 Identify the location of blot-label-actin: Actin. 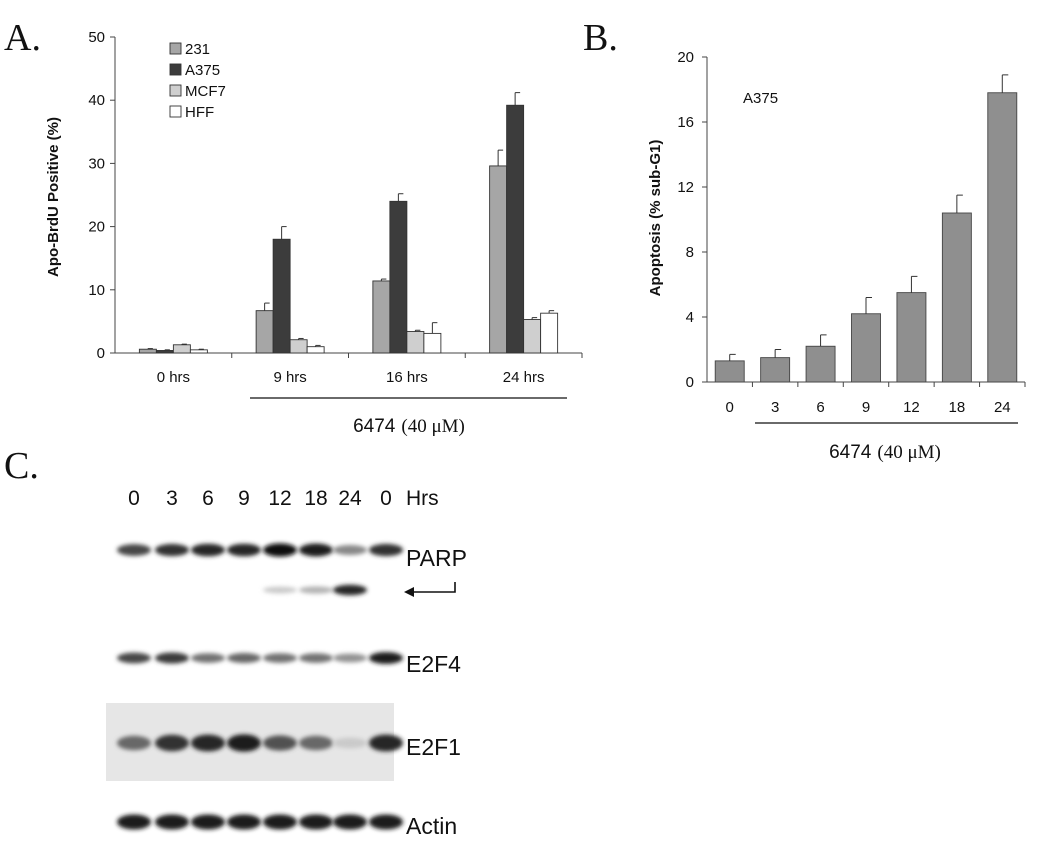
(431, 826).